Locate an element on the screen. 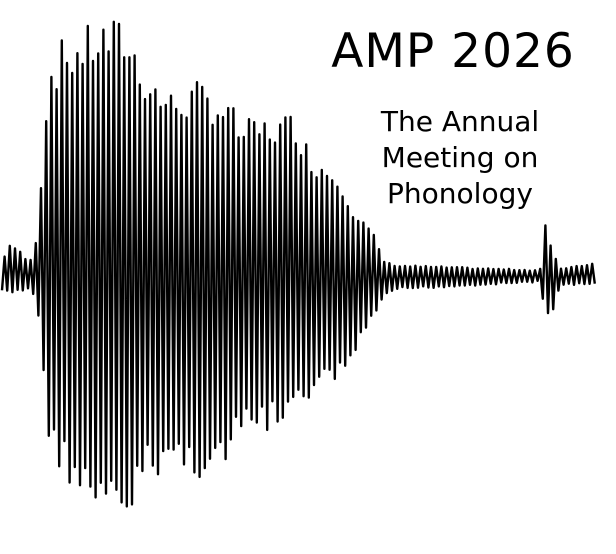  logo-subtitle: The Annual Meeting on Phonology is located at coordinates (460, 158).